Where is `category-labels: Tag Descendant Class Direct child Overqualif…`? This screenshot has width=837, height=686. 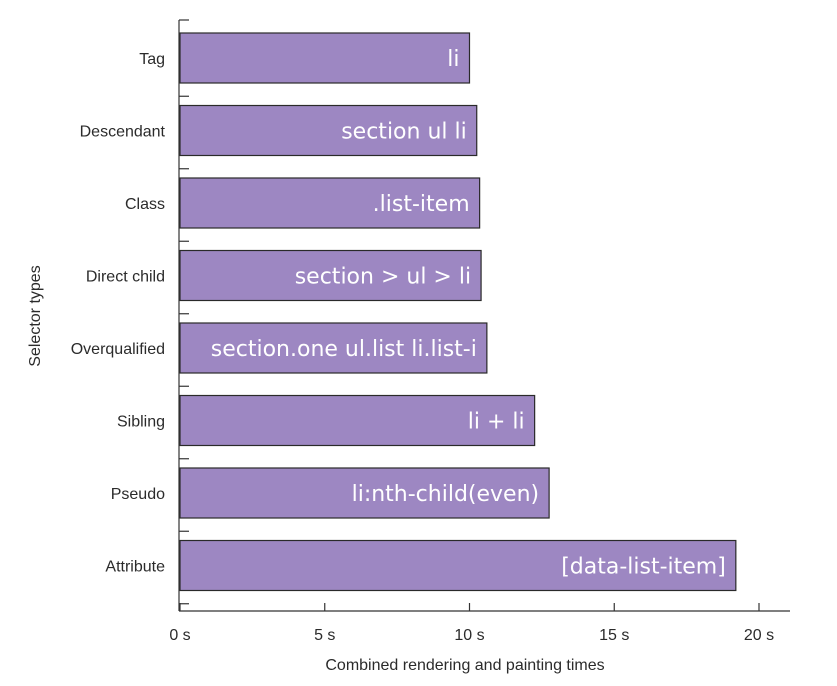
category-labels: Tag Descendant Class Direct child Overqualif… is located at coordinates (118, 313).